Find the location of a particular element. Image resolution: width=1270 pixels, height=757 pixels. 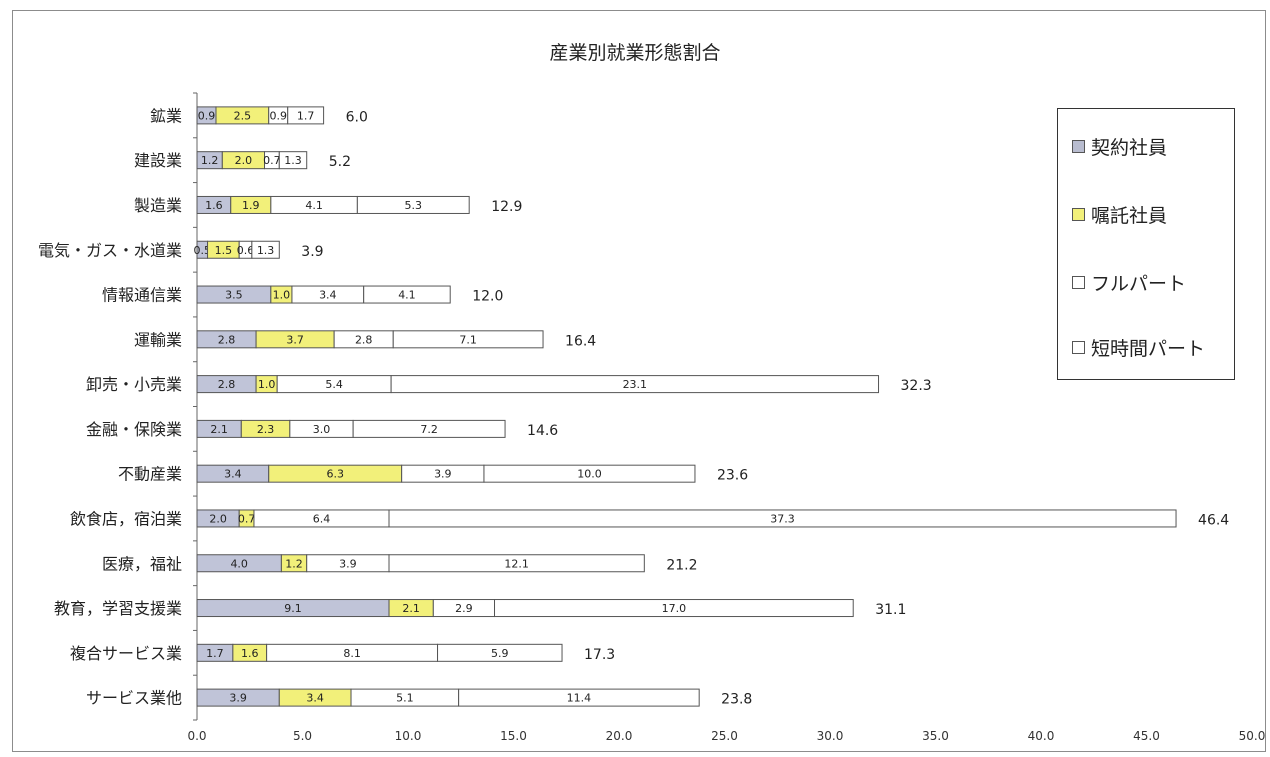

bar-value-label: 5.9 is located at coordinates (500, 653).